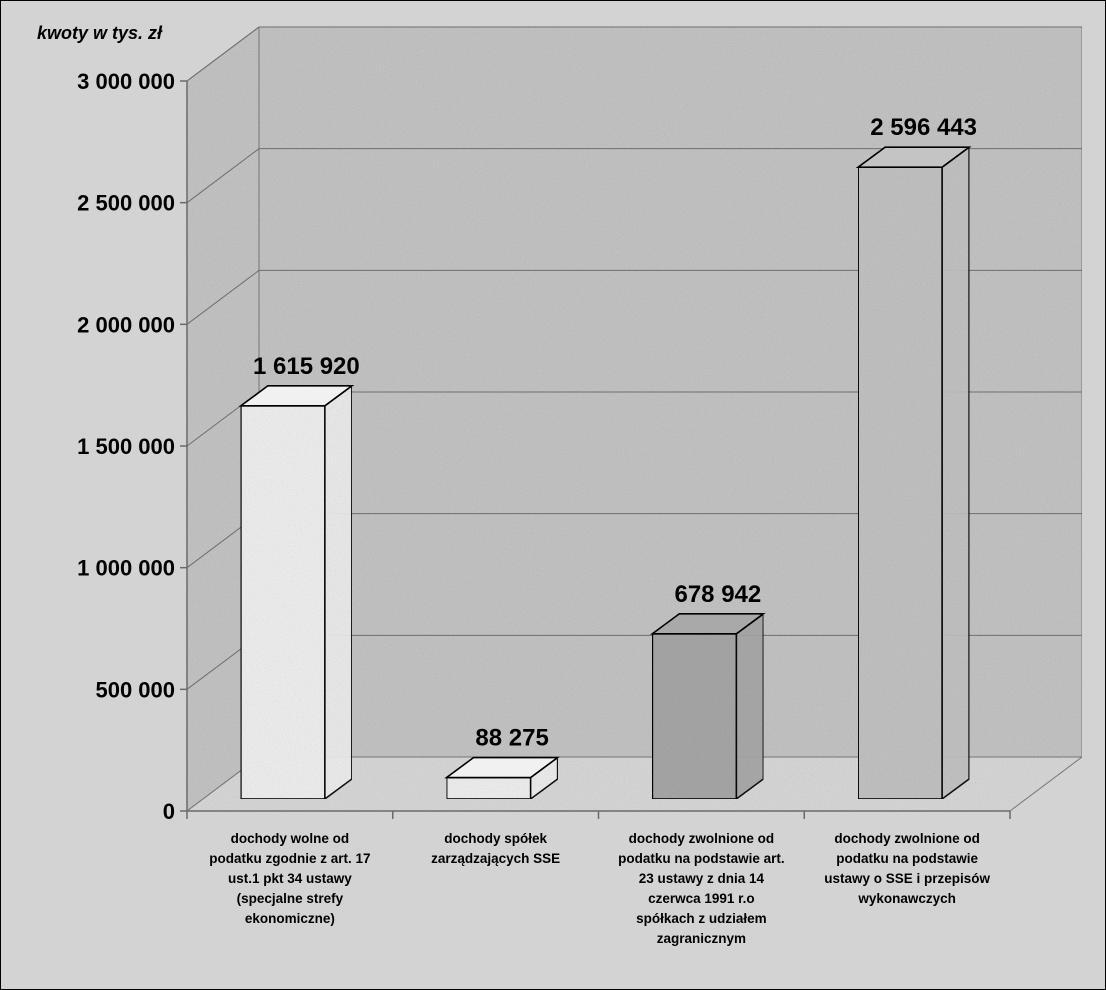  What do you see at coordinates (135, 689) in the screenshot?
I see `y-tick-label: 500 000` at bounding box center [135, 689].